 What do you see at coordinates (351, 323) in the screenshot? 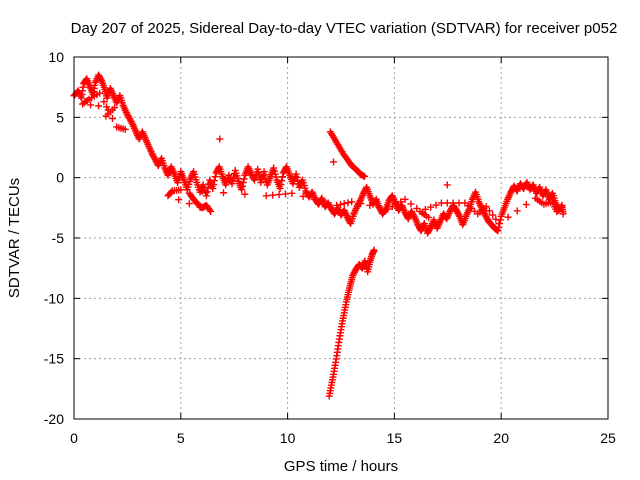
I see `series-rising-segment` at bounding box center [351, 323].